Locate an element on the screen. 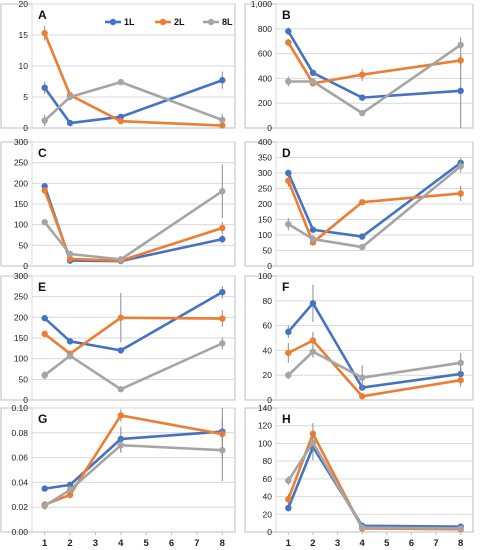 The height and width of the screenshot is (550, 480). legend-label: 1L is located at coordinates (129, 22).